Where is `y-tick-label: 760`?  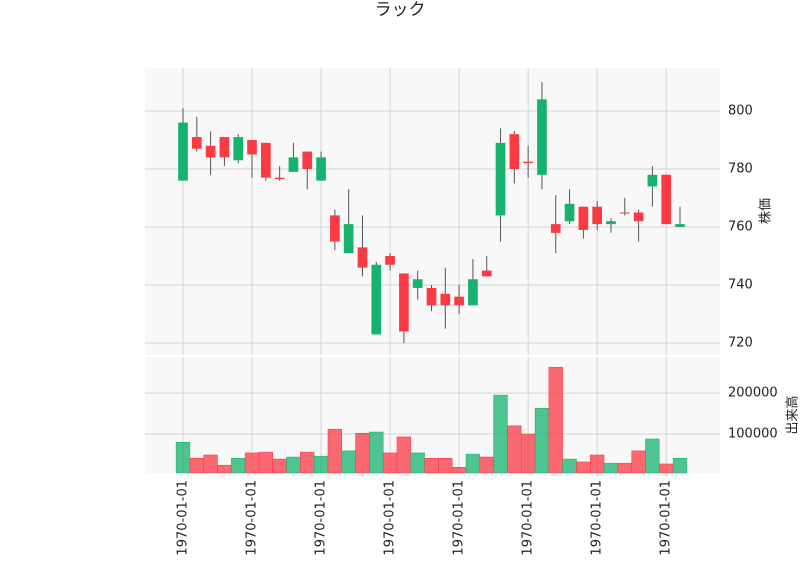
y-tick-label: 760 is located at coordinates (740, 227).